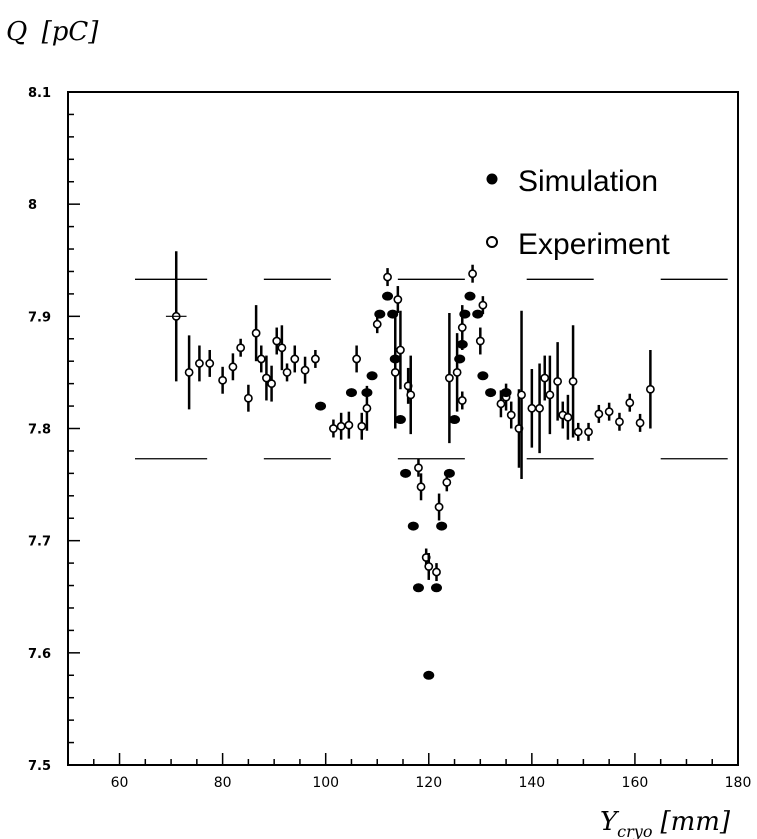  Describe the element at coordinates (32, 205) in the screenshot. I see `y-tick-label: 8` at that location.